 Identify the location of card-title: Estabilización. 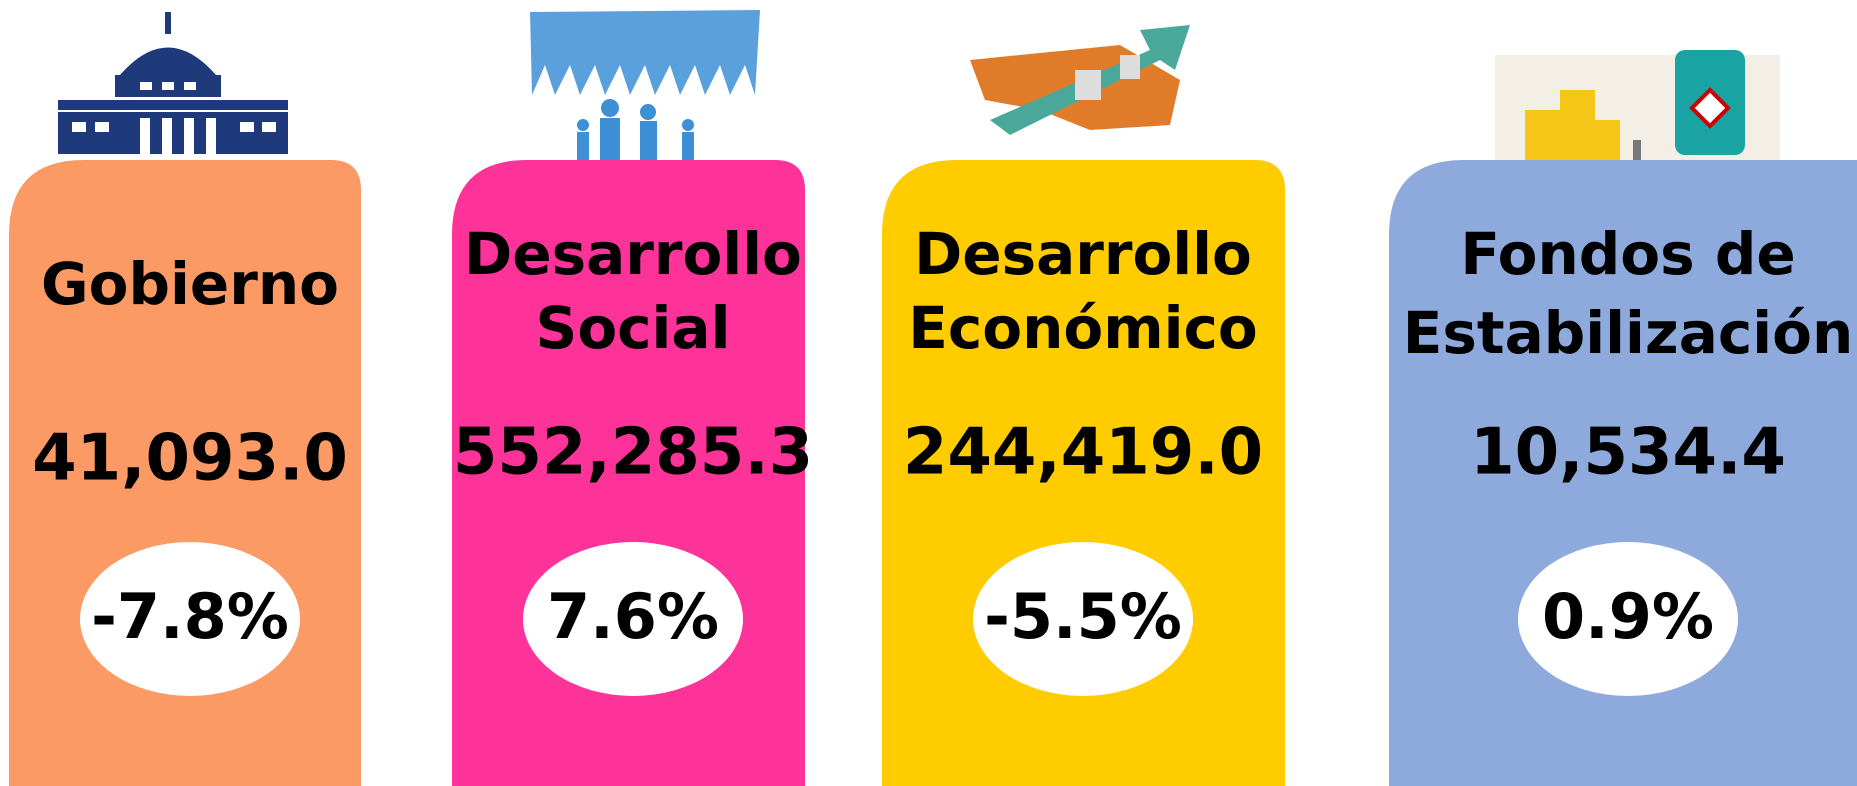
(1628, 333).